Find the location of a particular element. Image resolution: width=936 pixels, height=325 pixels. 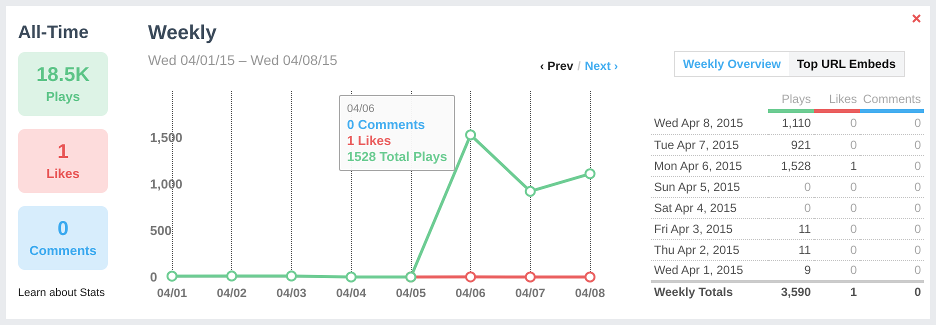

x-tick-label: 04/03 is located at coordinates (291, 293).